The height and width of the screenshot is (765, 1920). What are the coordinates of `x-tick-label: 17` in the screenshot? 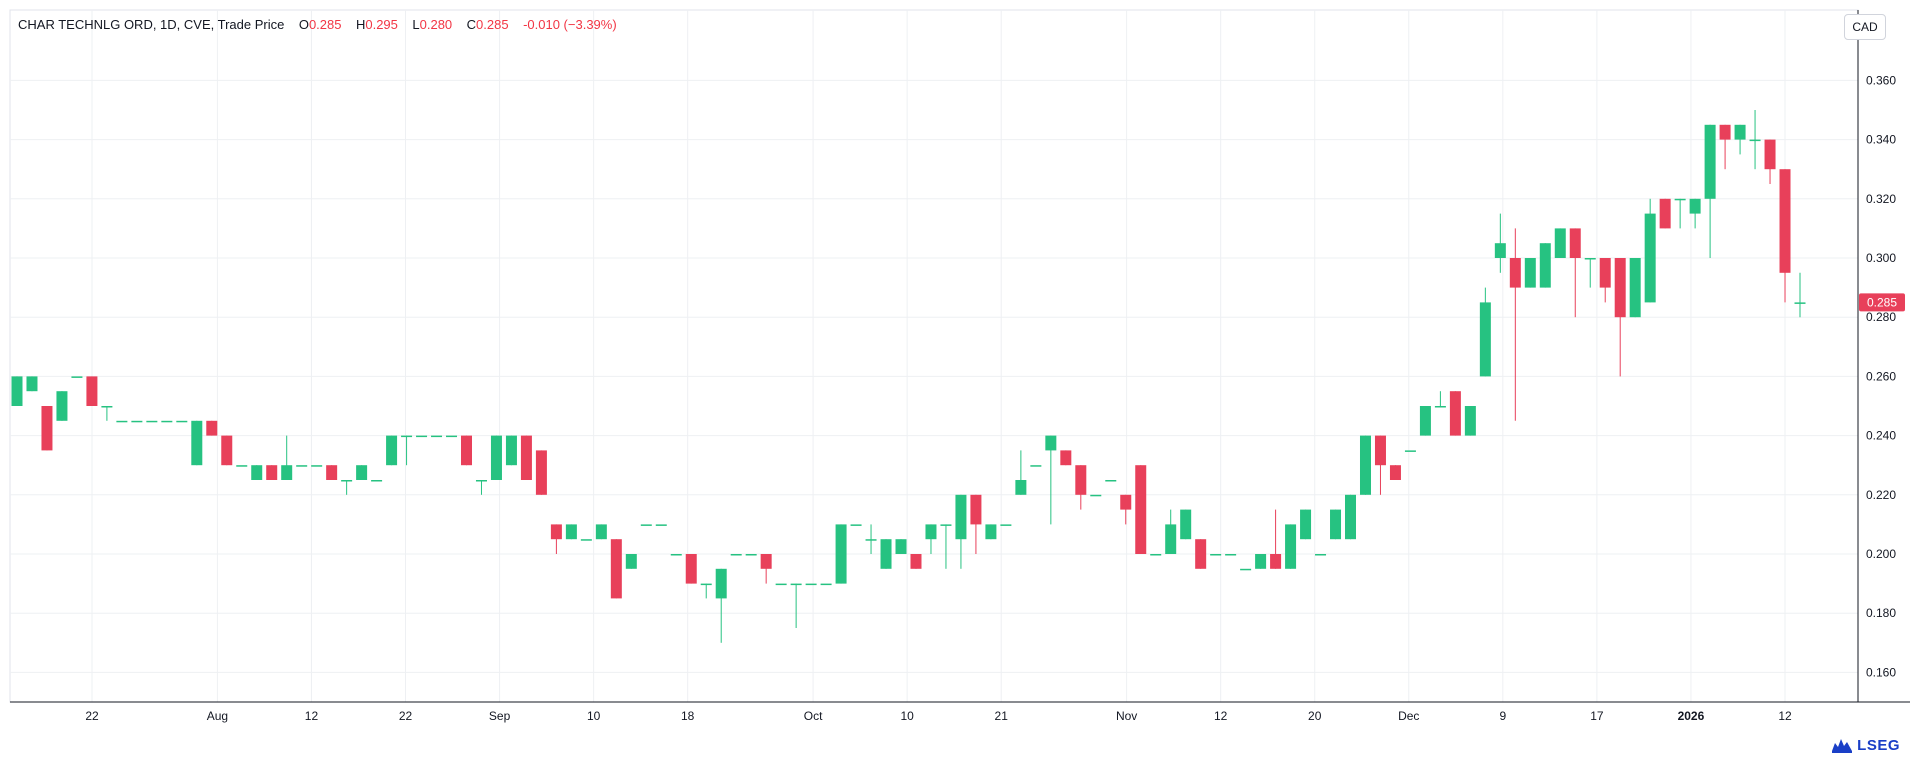 It's located at (1597, 716).